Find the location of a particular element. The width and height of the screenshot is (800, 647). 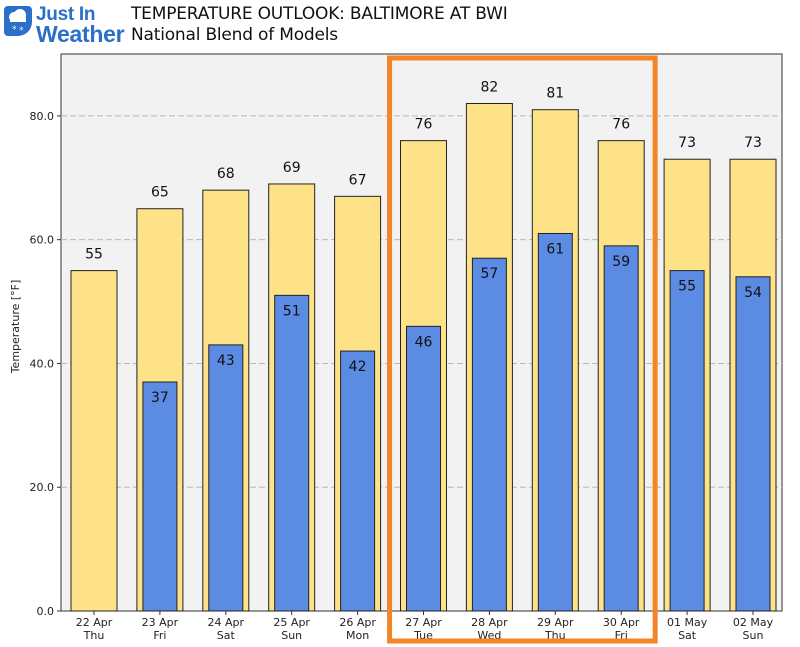

x-tick-date: 01 May is located at coordinates (687, 622).